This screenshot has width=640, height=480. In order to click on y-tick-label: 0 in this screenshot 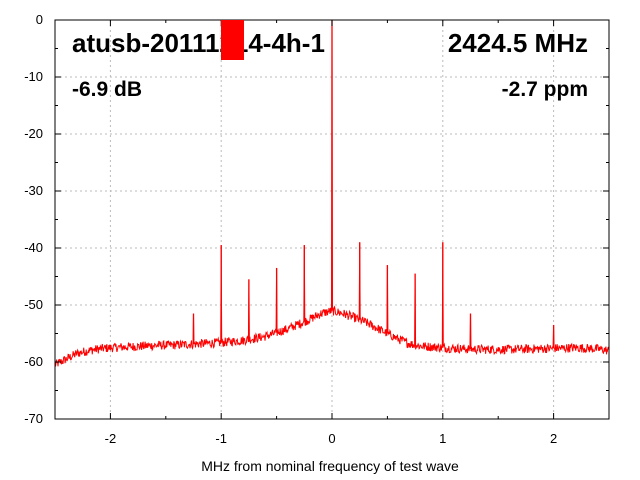, I will do `click(39, 19)`.